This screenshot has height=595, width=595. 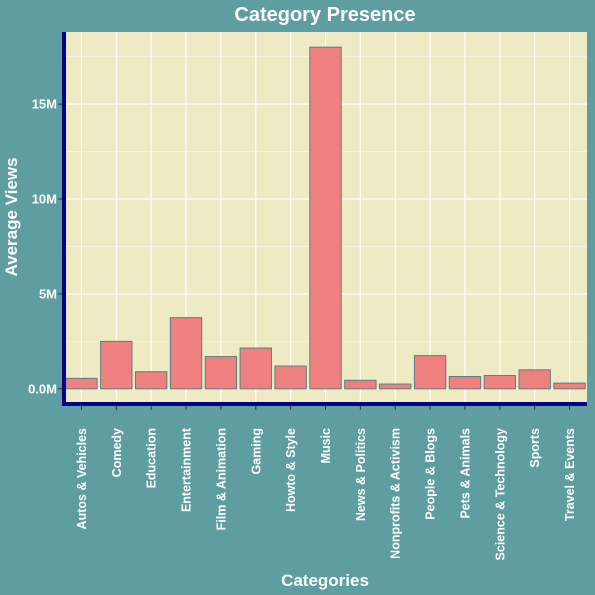 What do you see at coordinates (44, 199) in the screenshot?
I see `y-tick-label: 10M` at bounding box center [44, 199].